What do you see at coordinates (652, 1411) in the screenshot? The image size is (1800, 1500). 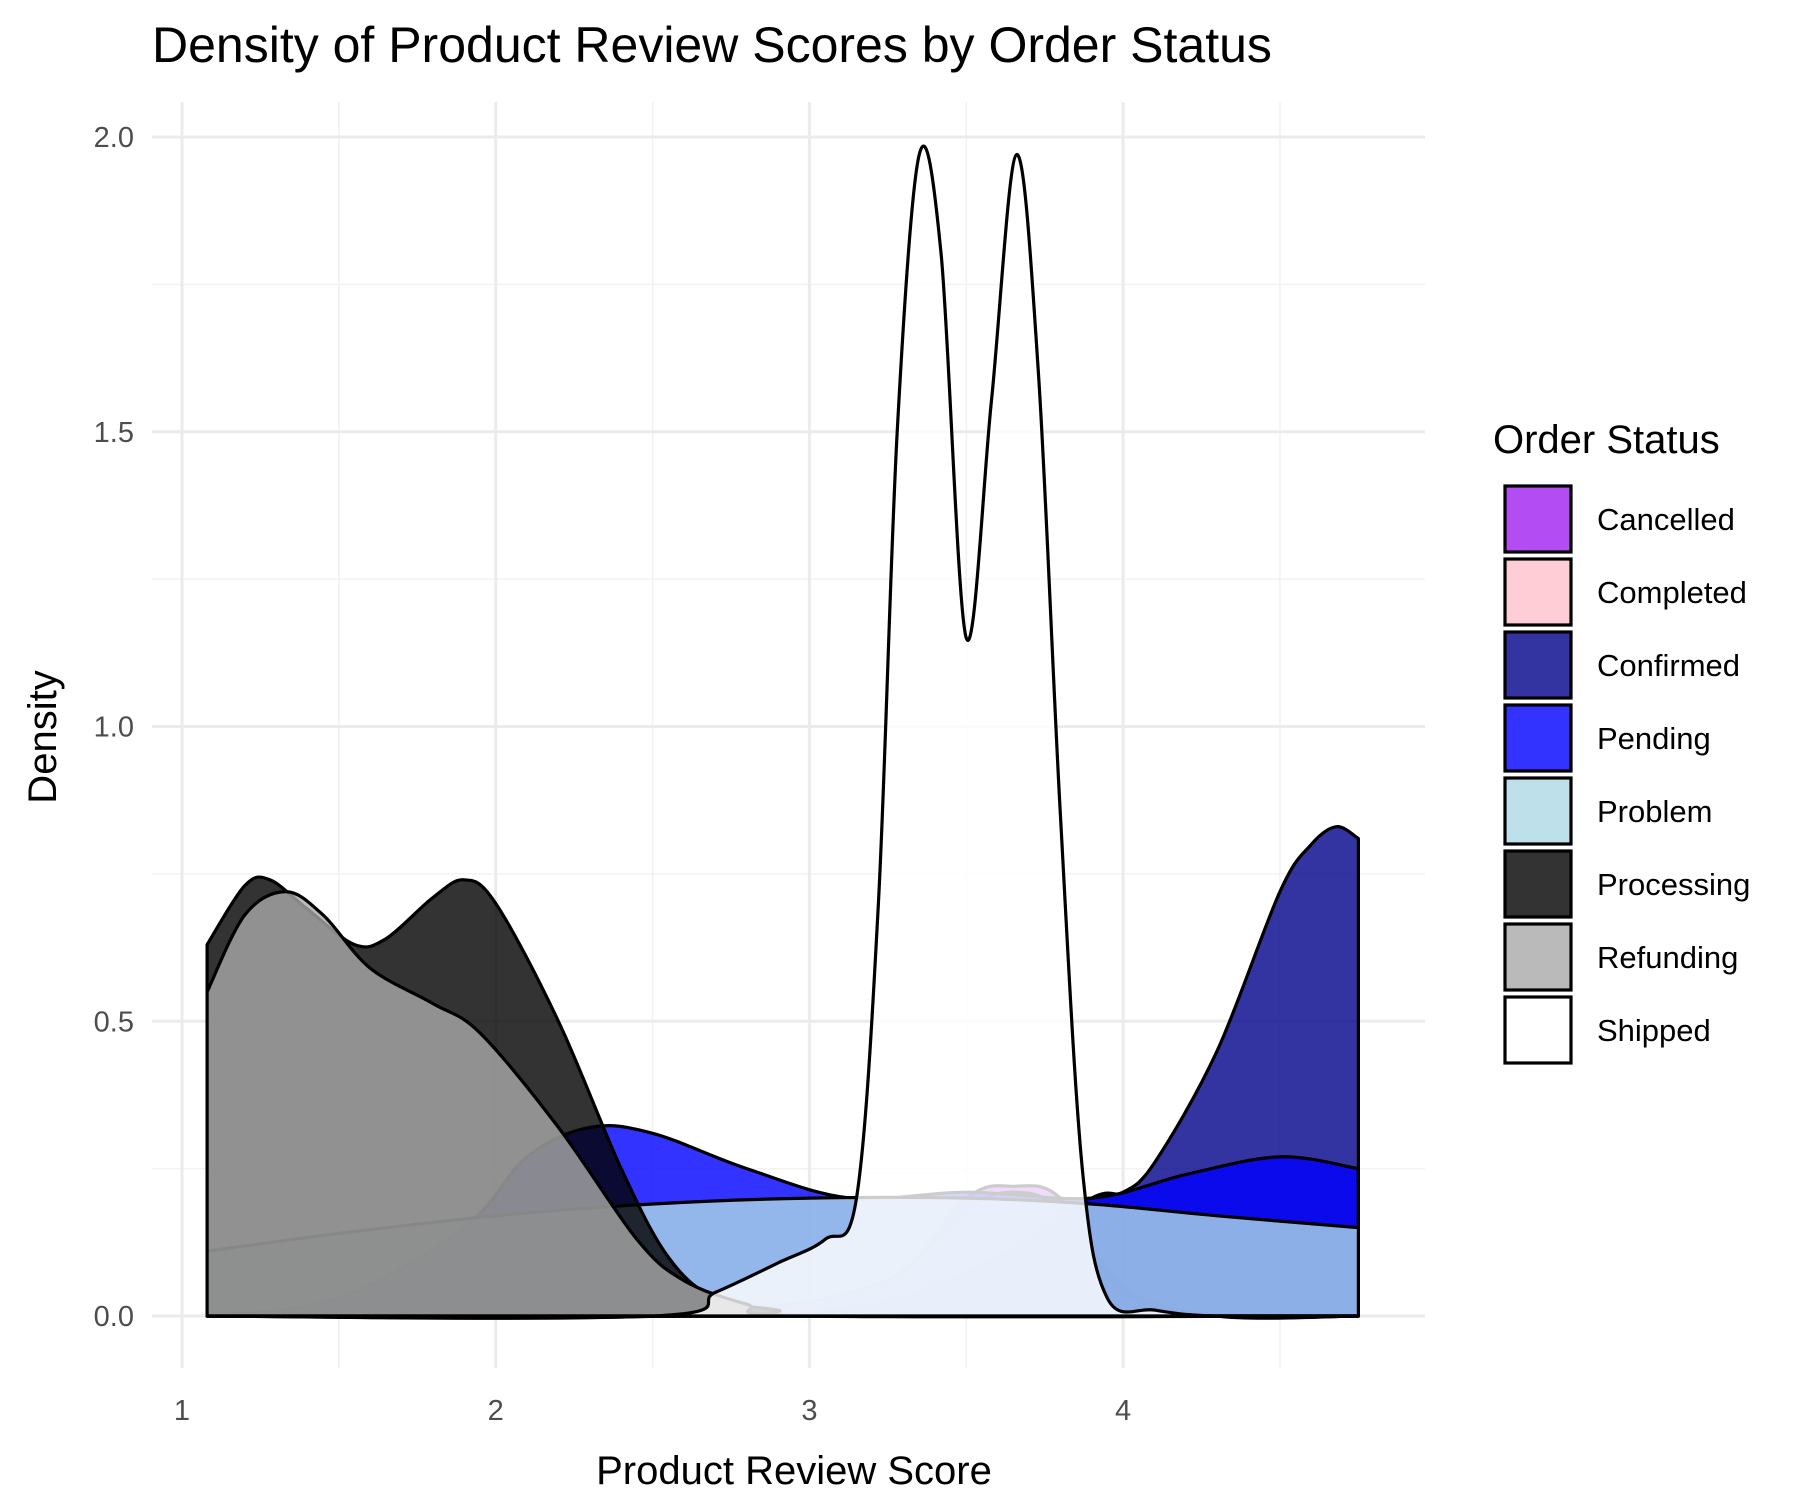 I see `x-axis-ticks: 1 2 3 4` at bounding box center [652, 1411].